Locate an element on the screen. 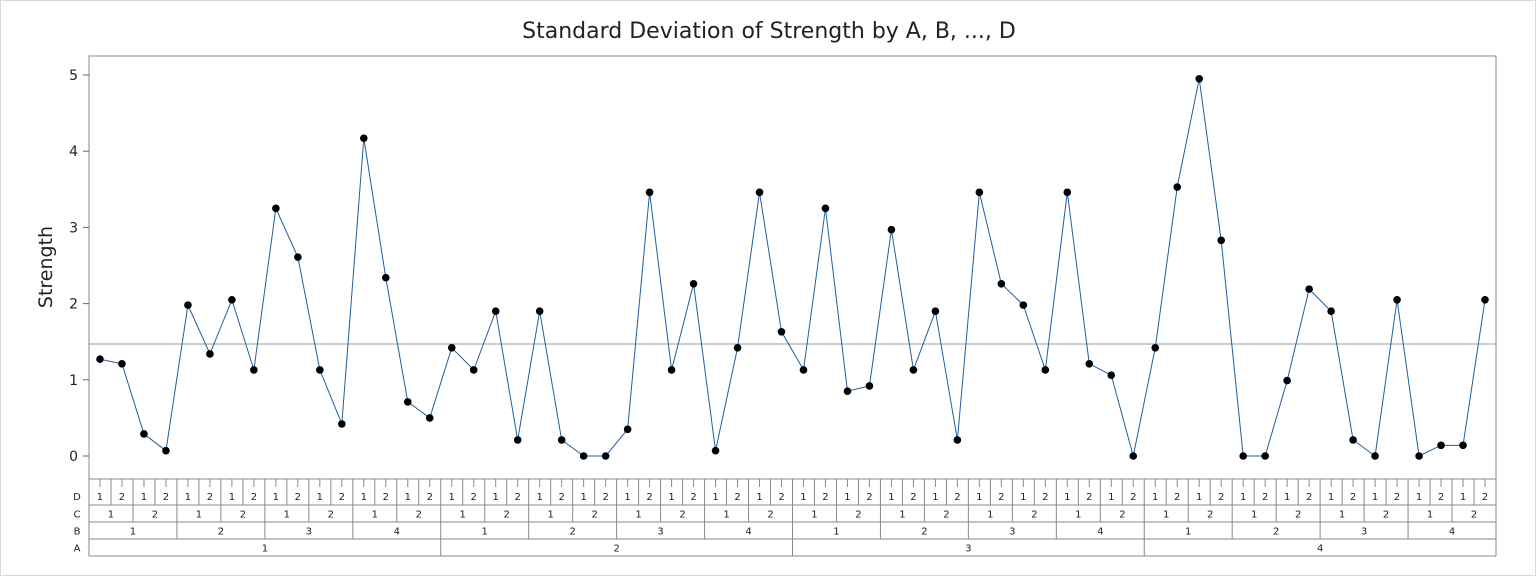 The image size is (1536, 581). y-tick-label: 4 is located at coordinates (73, 152).